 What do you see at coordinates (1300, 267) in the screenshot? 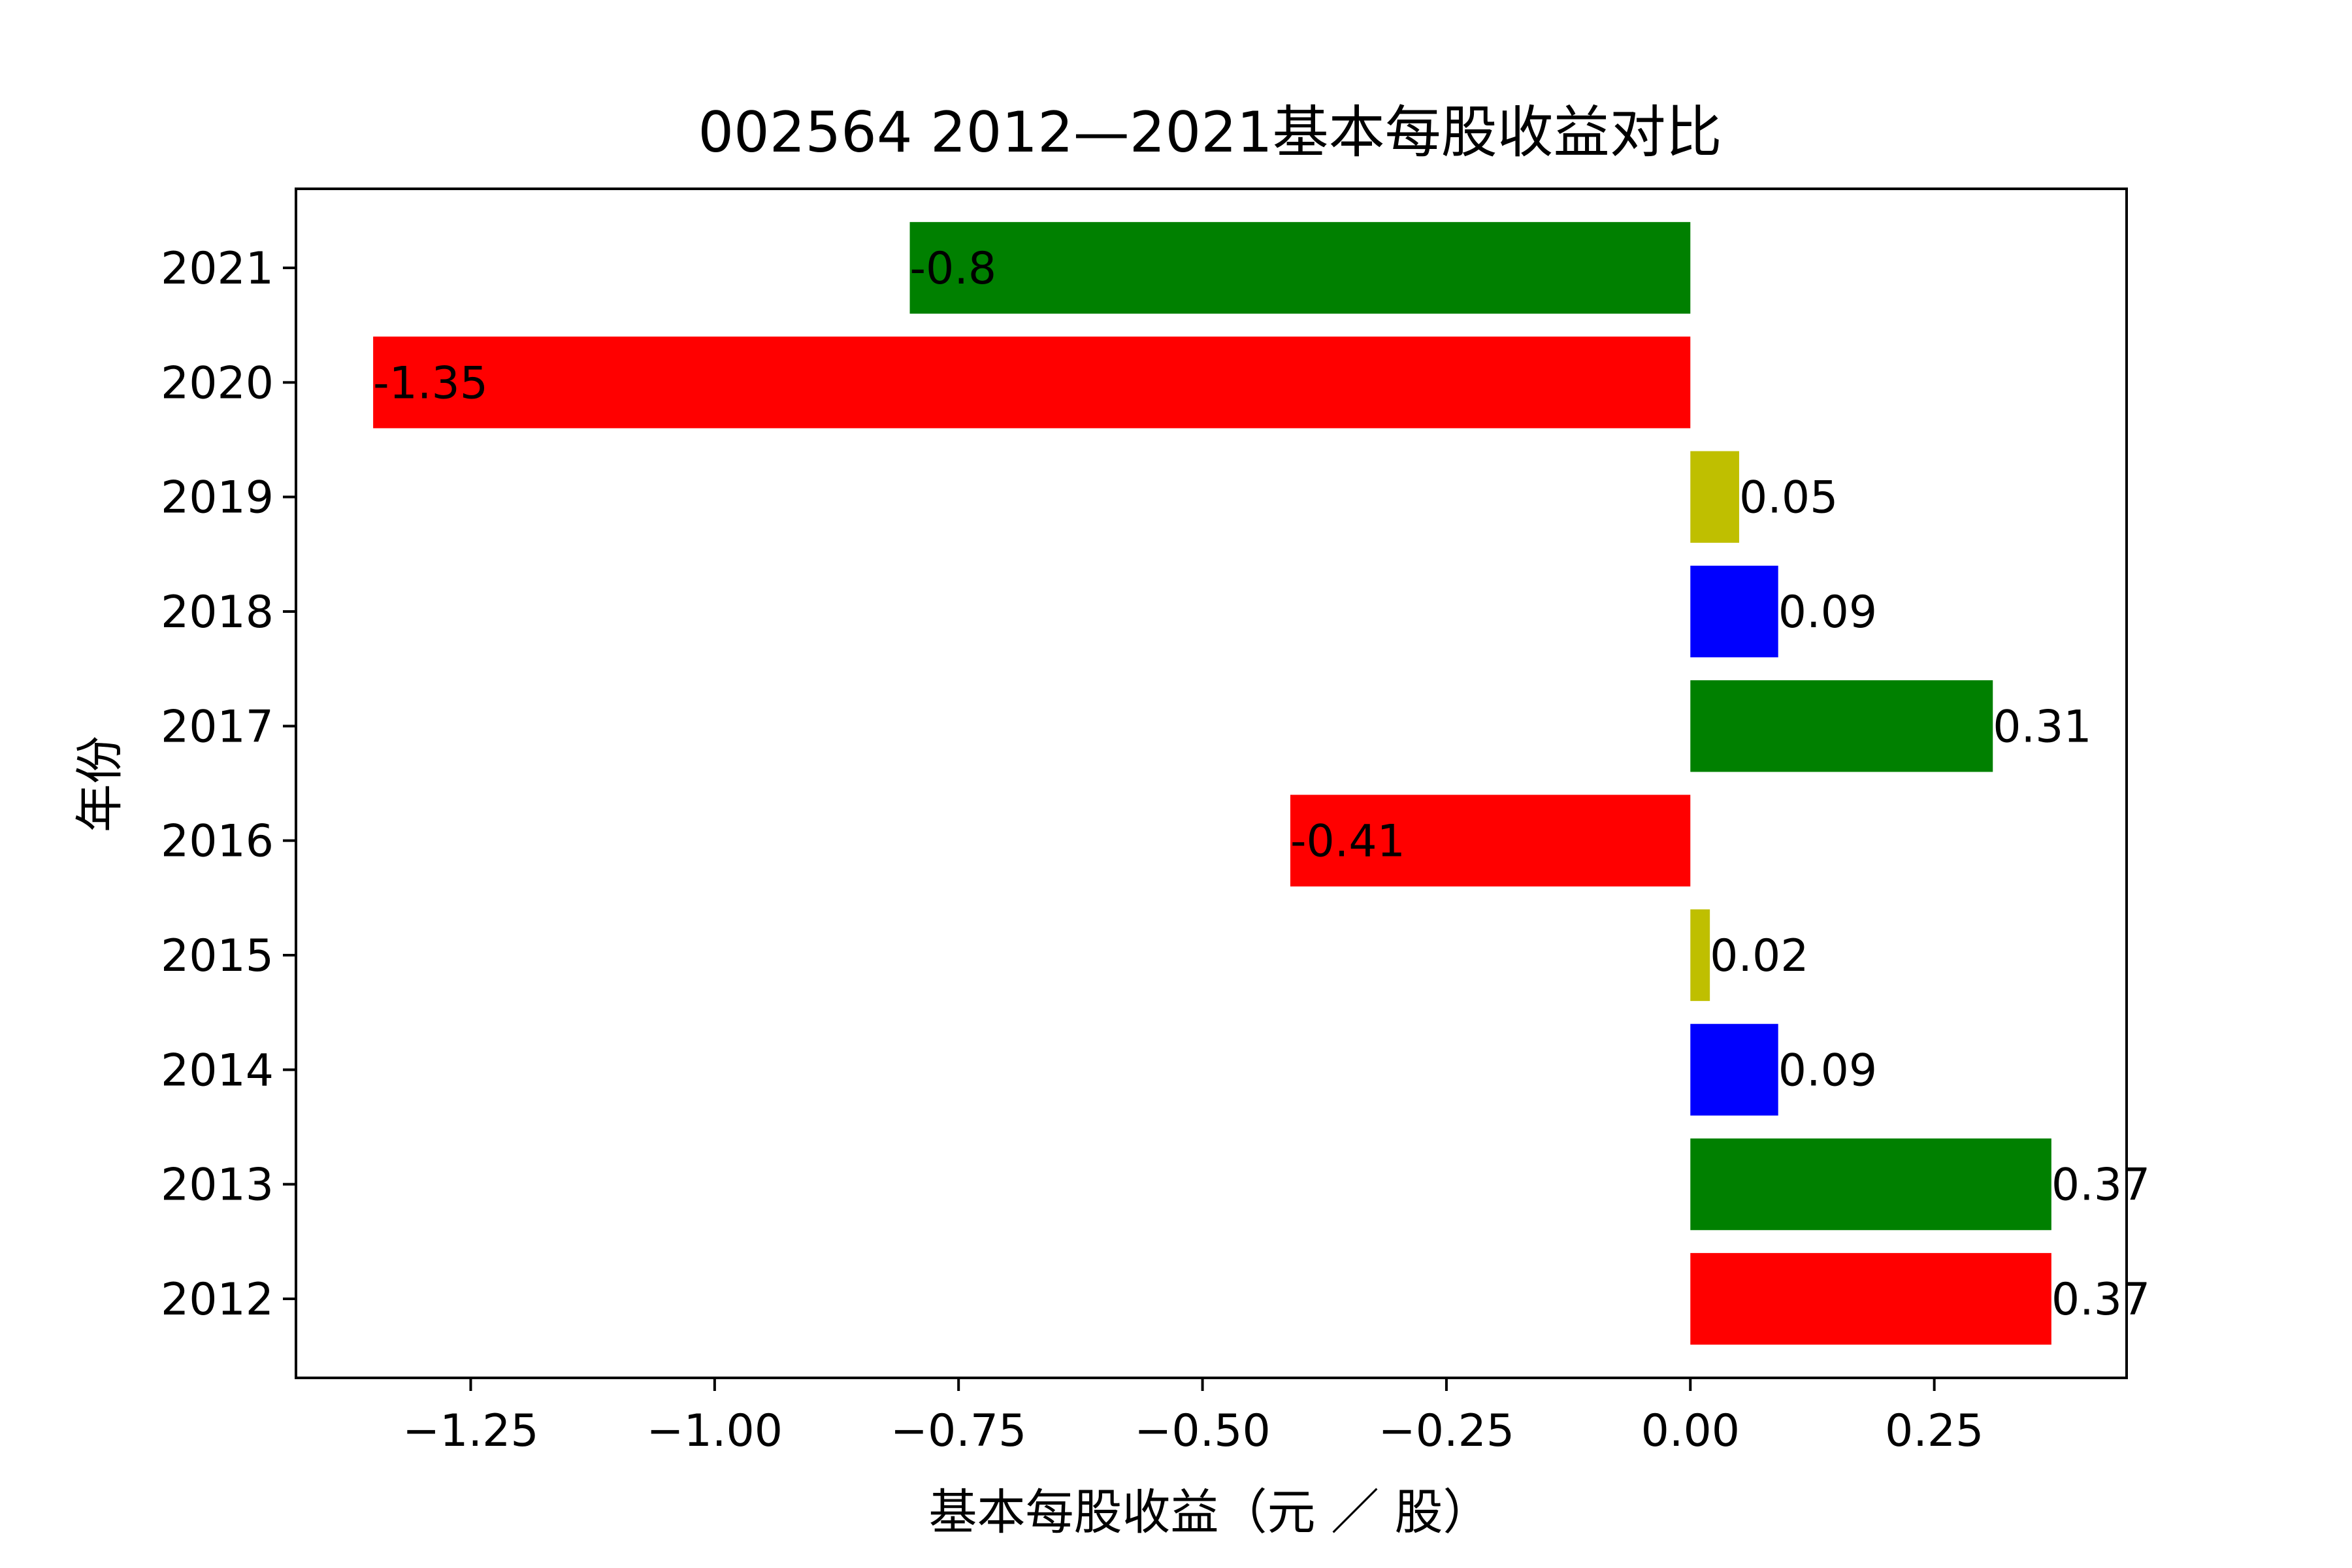
I see `bar-2021` at bounding box center [1300, 267].